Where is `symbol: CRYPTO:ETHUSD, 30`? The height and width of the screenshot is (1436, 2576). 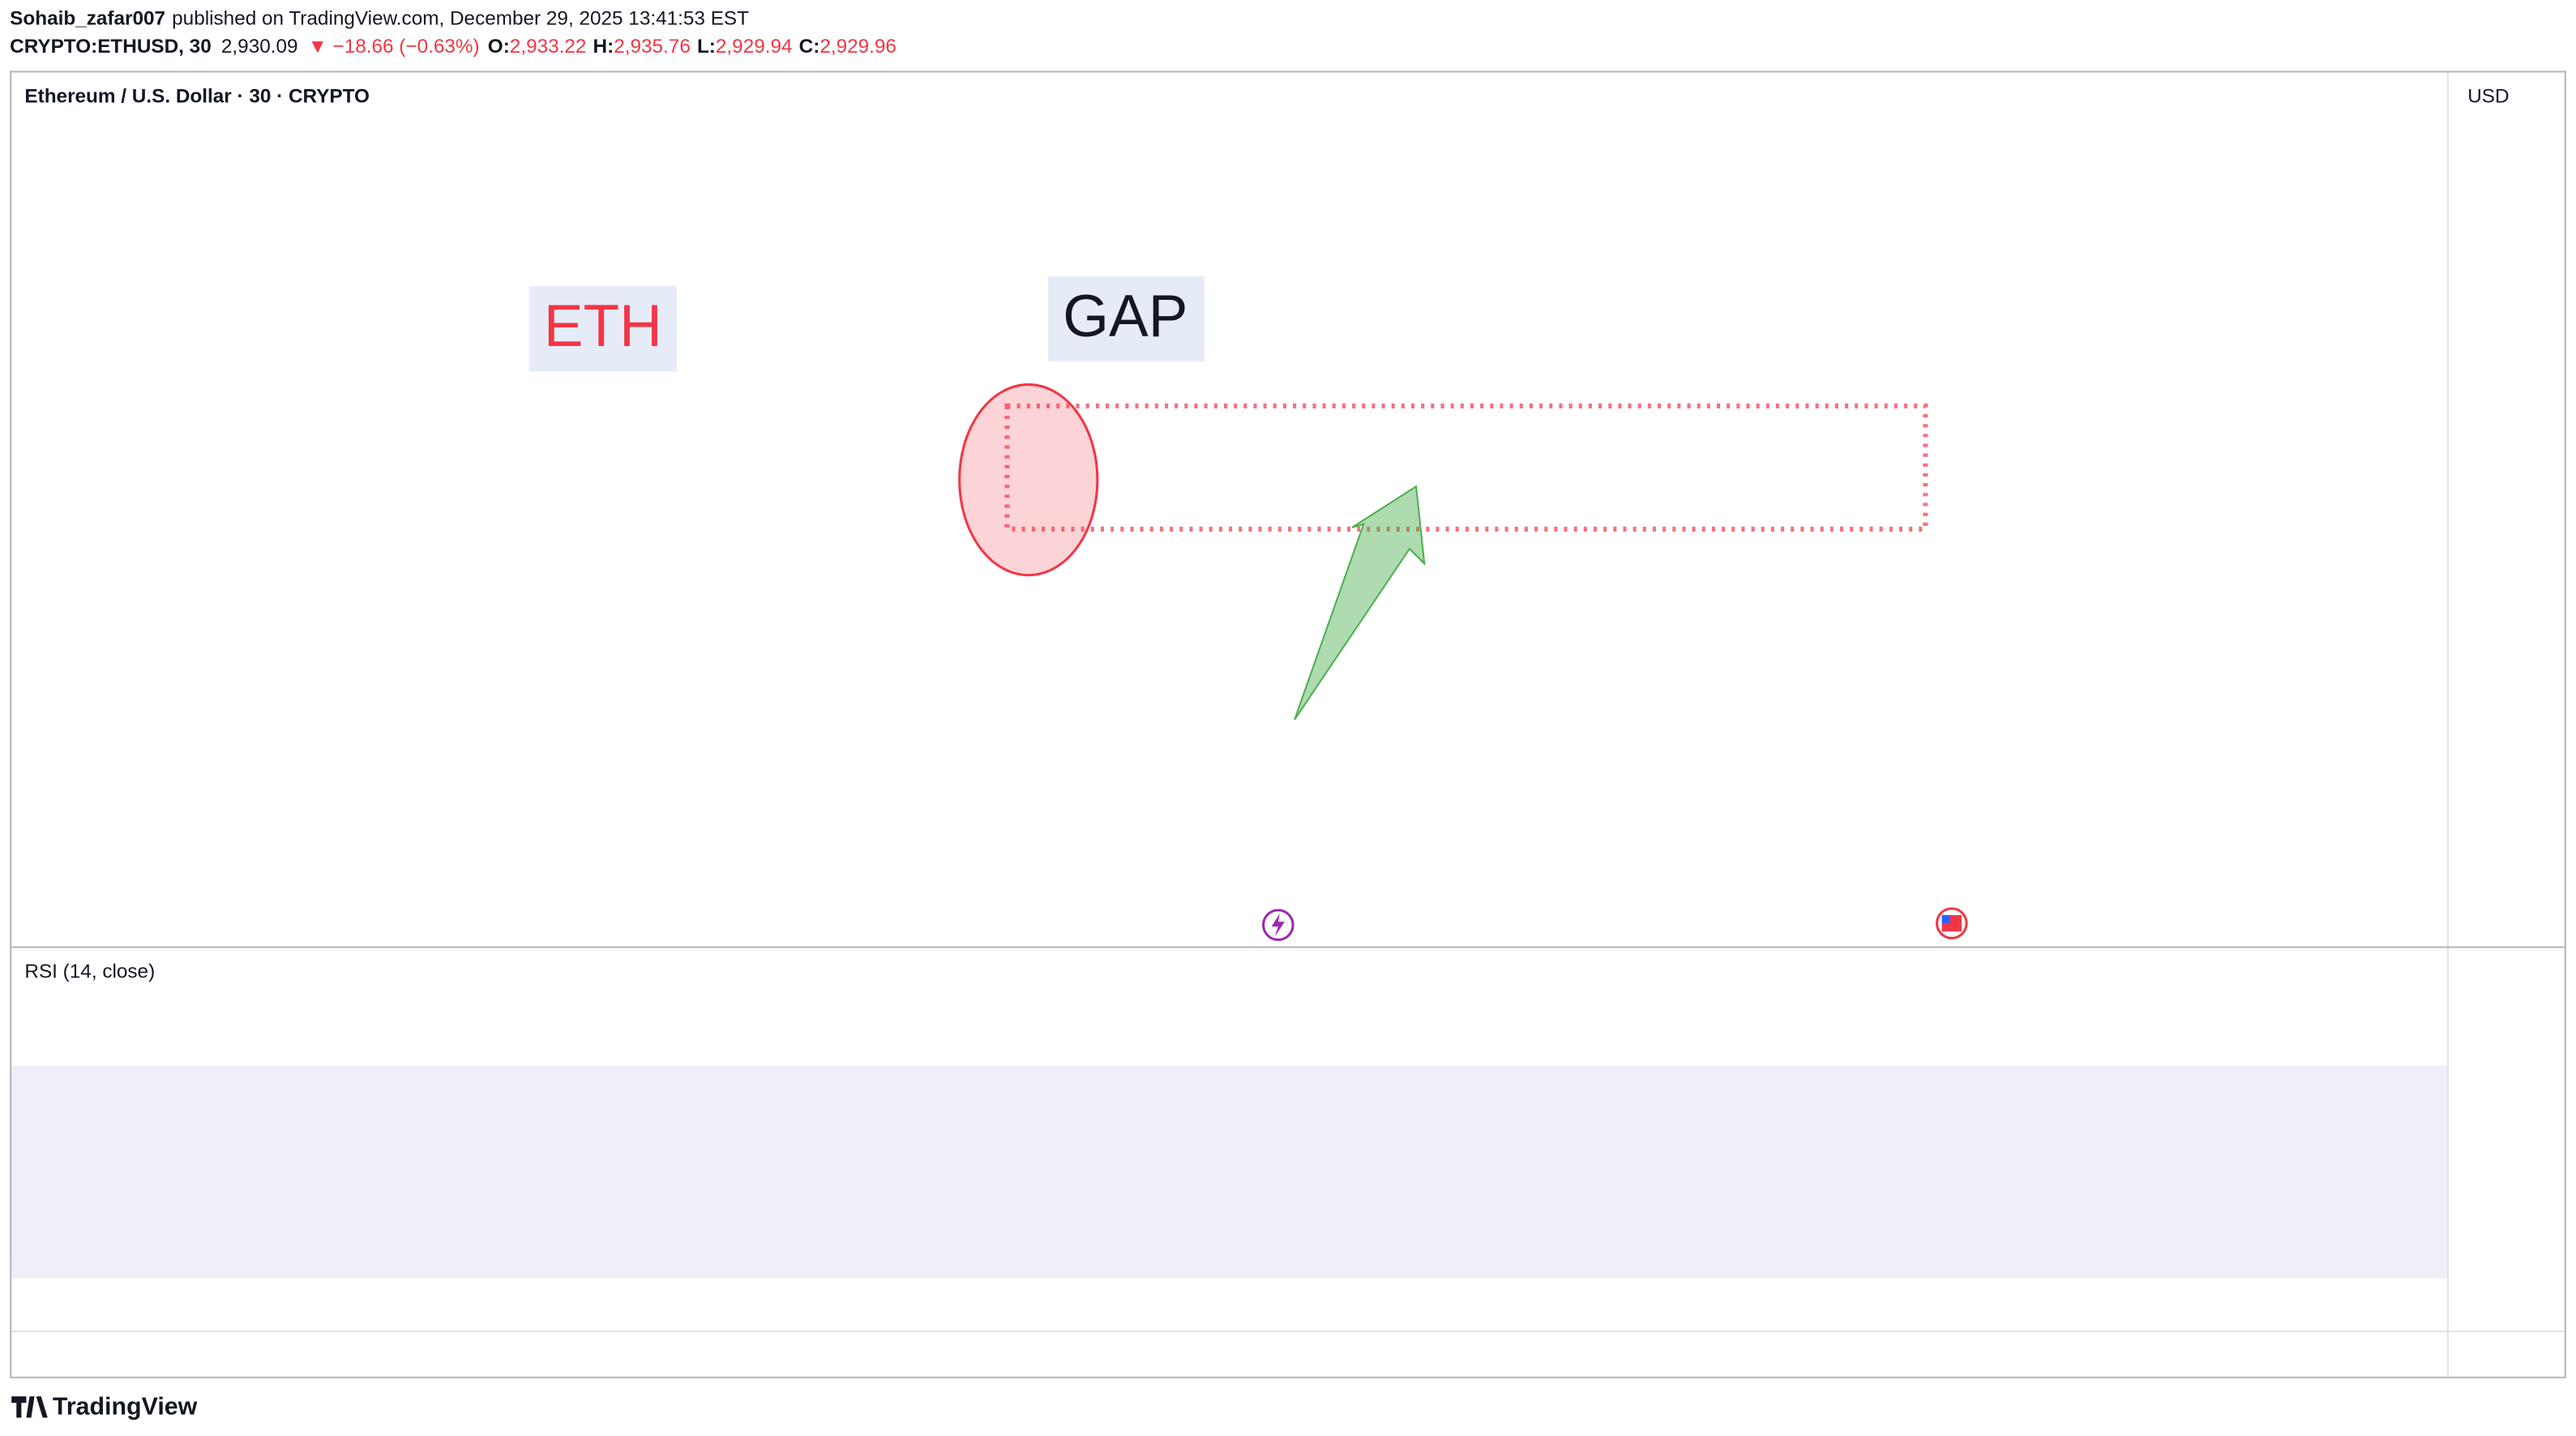 symbol: CRYPTO:ETHUSD, 30 is located at coordinates (111, 47).